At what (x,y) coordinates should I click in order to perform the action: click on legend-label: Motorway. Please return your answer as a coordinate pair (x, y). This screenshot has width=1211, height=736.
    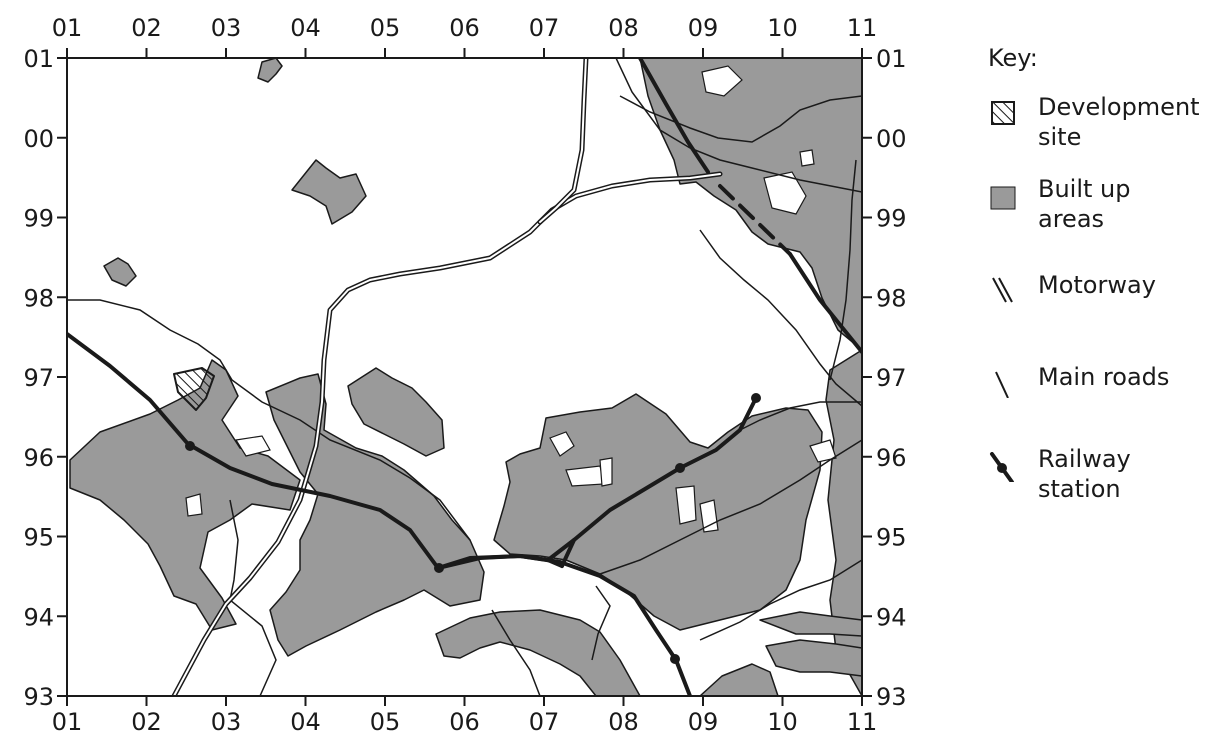
    Looking at the image, I should click on (1097, 285).